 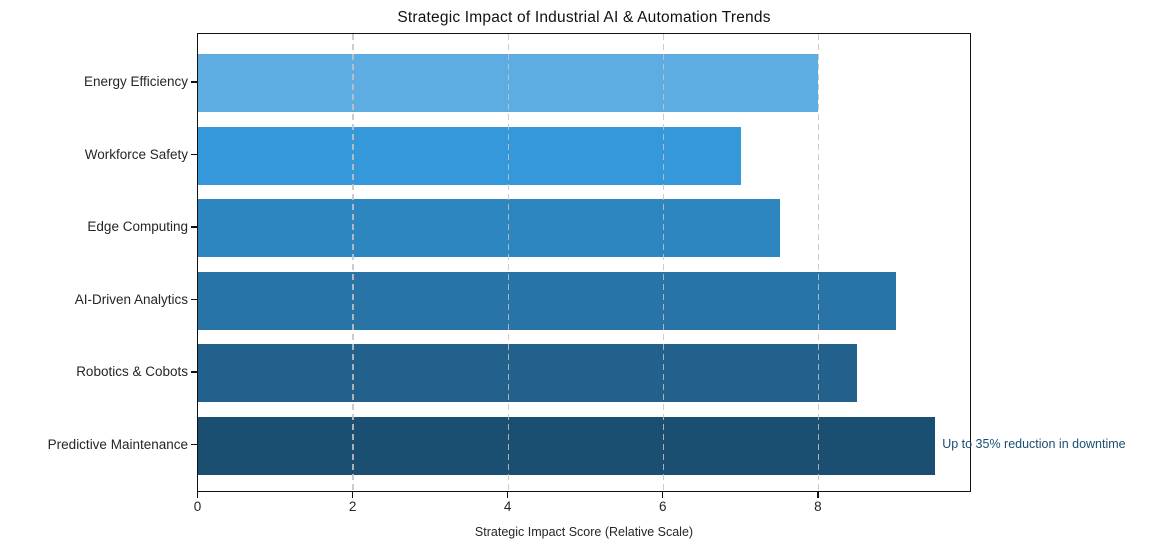 I want to click on y-label-ai-driven-analytics: AI-Driven Analytics, so click(x=131, y=299).